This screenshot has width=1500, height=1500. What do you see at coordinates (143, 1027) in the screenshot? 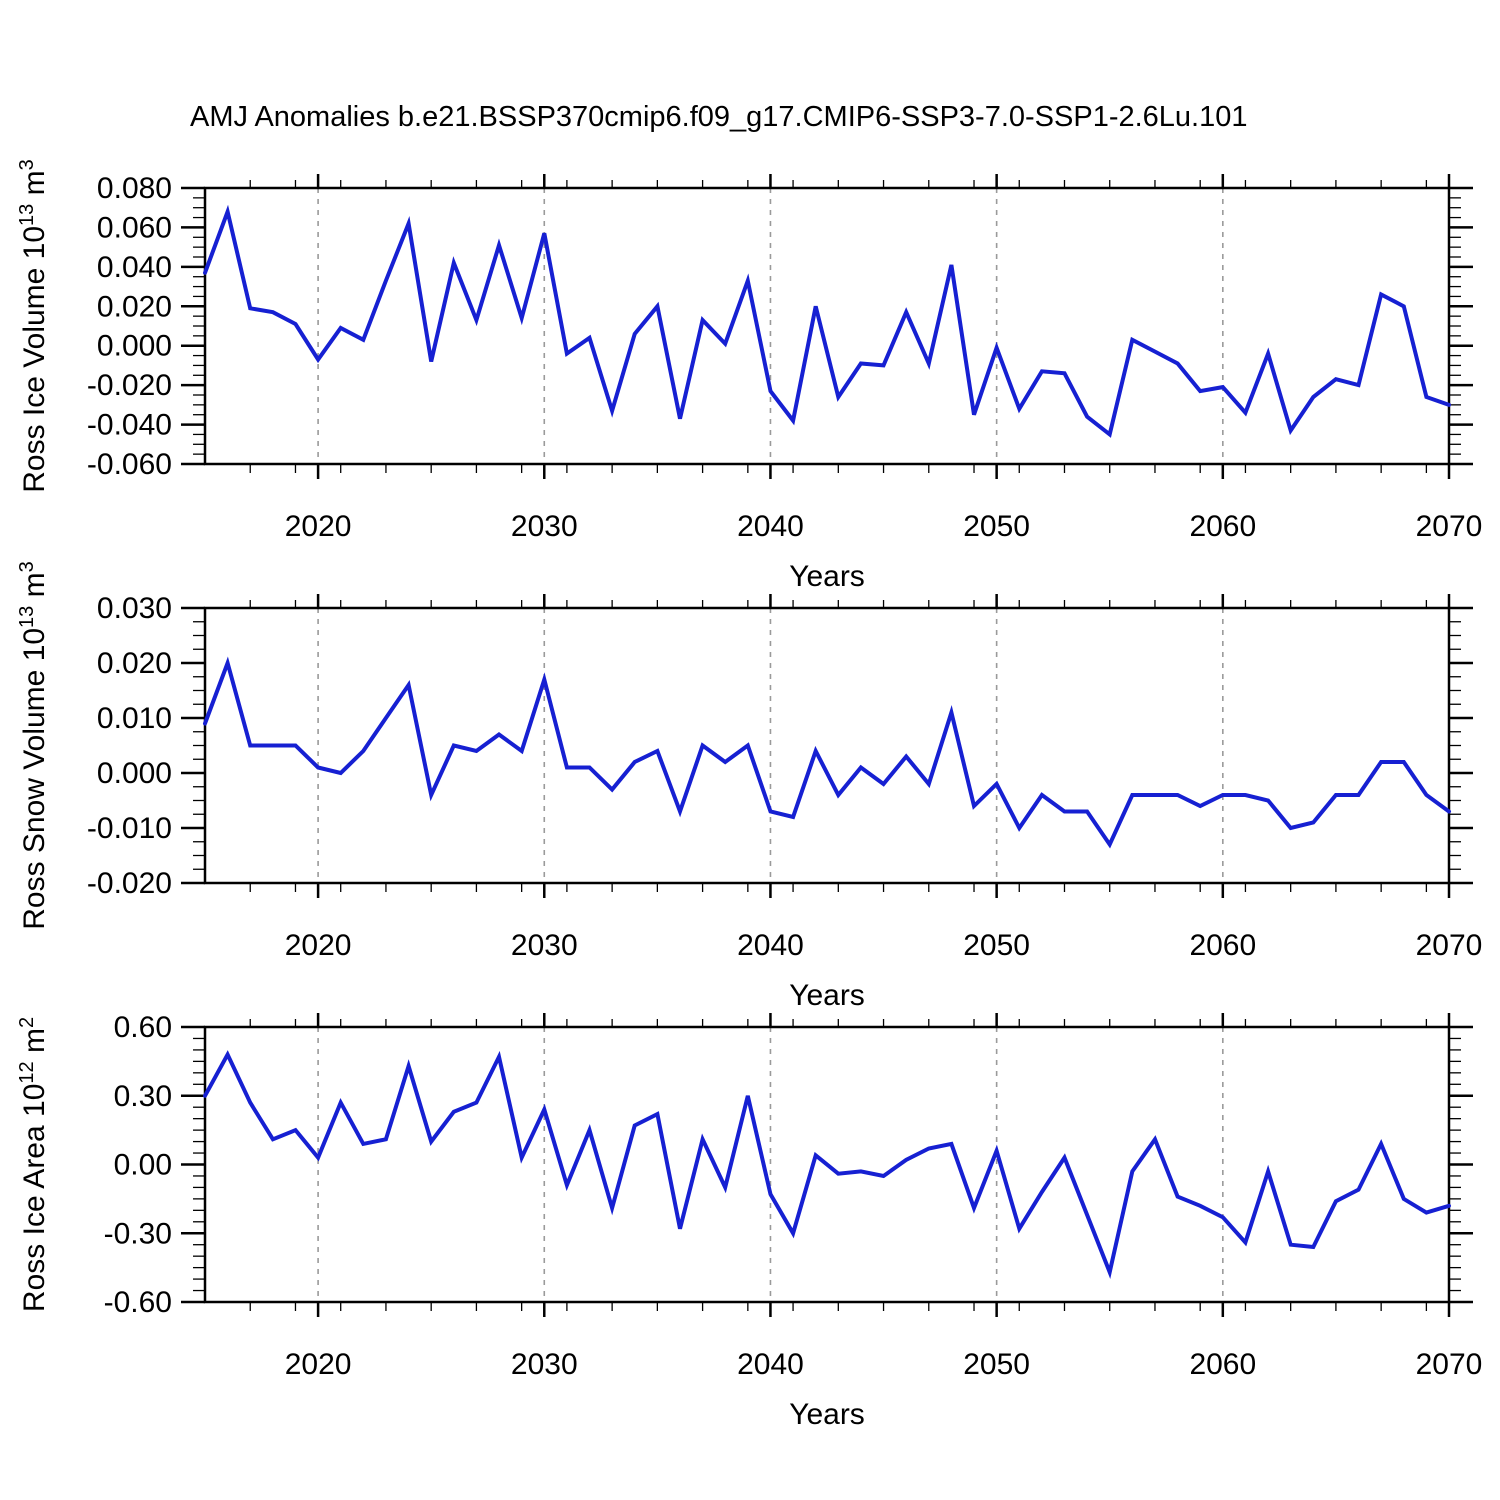
I see `y-tick-label: 0.60` at bounding box center [143, 1027].